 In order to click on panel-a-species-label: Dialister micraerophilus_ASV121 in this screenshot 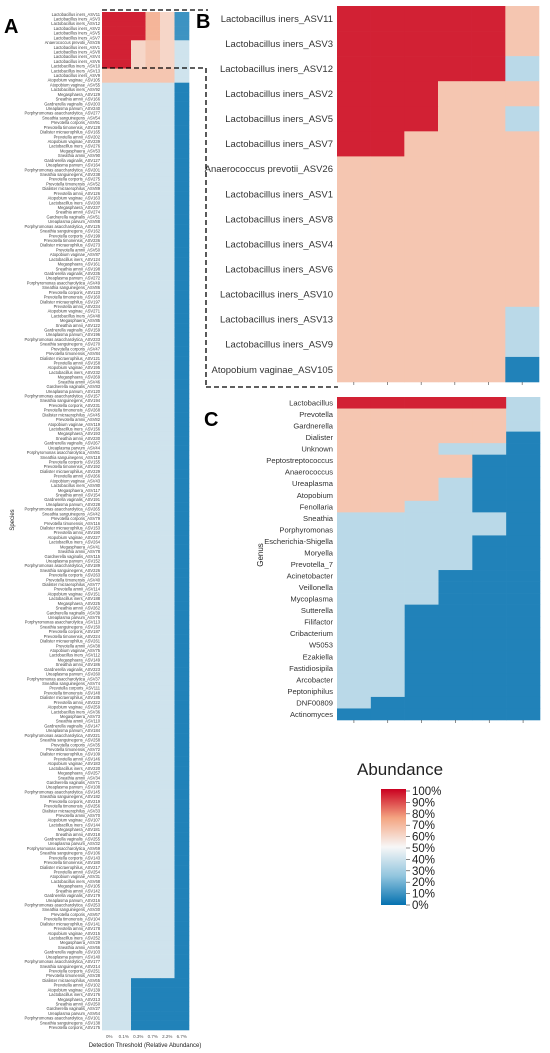, I will do `click(70, 358)`.